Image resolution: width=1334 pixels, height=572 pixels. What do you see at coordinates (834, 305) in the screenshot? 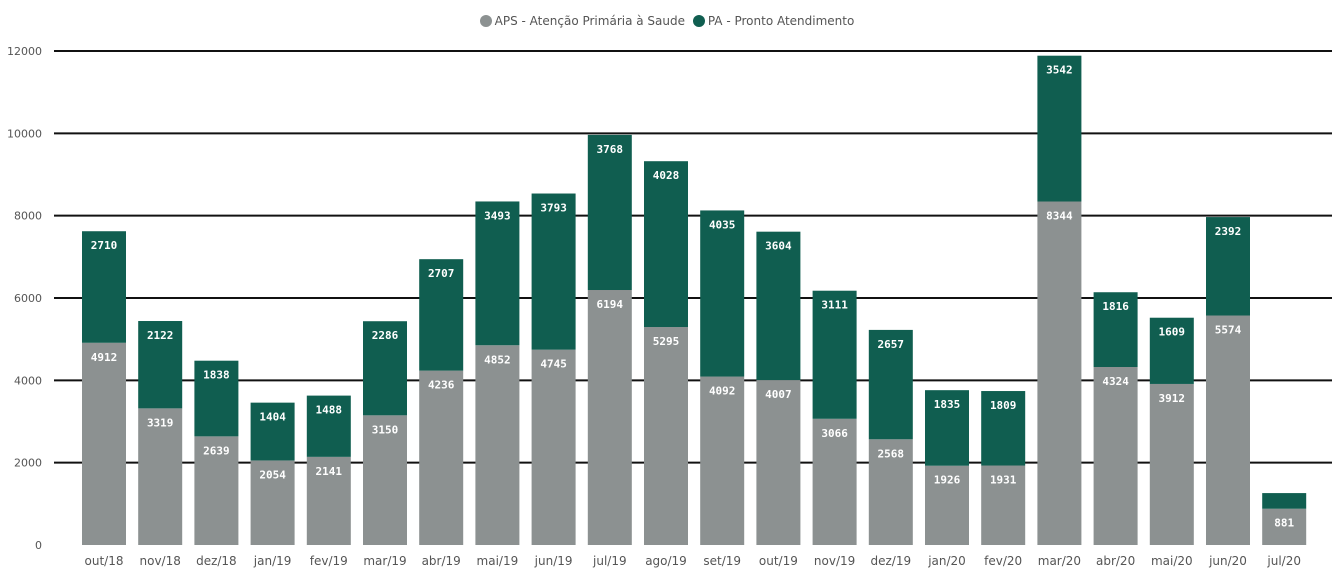
I see `data-label: 3111` at bounding box center [834, 305].